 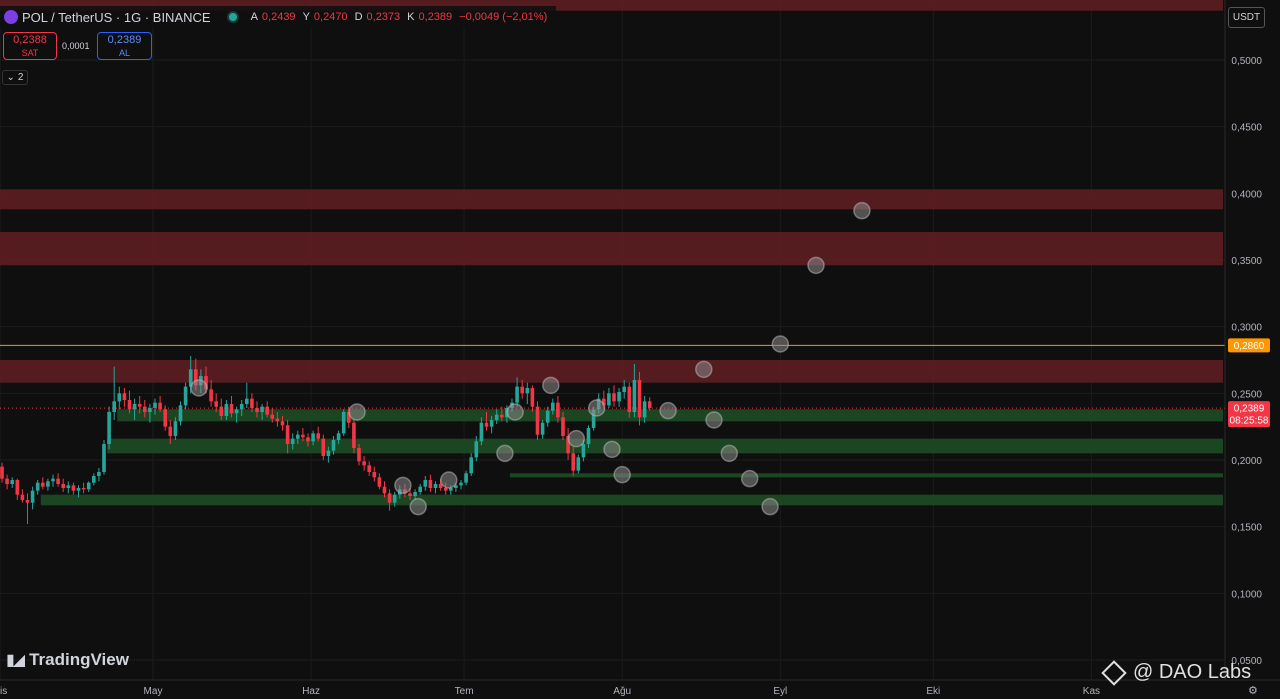 I want to click on ohlc-open: 0,2439, so click(x=278, y=17).